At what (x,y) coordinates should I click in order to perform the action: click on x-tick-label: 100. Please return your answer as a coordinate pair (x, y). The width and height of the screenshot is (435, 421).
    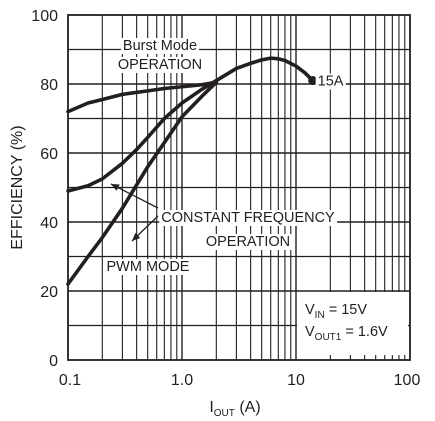
    Looking at the image, I should click on (407, 380).